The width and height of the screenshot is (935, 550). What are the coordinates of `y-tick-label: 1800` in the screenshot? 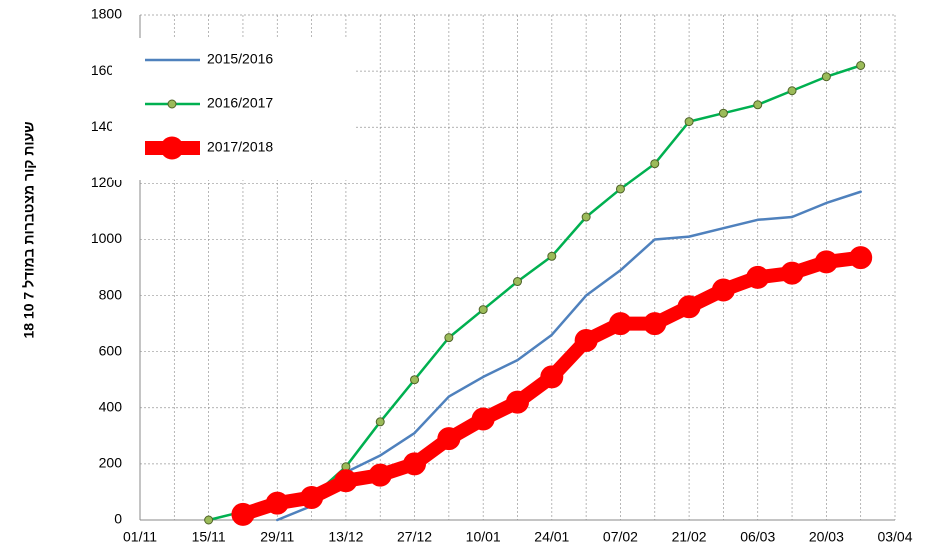 It's located at (106, 14).